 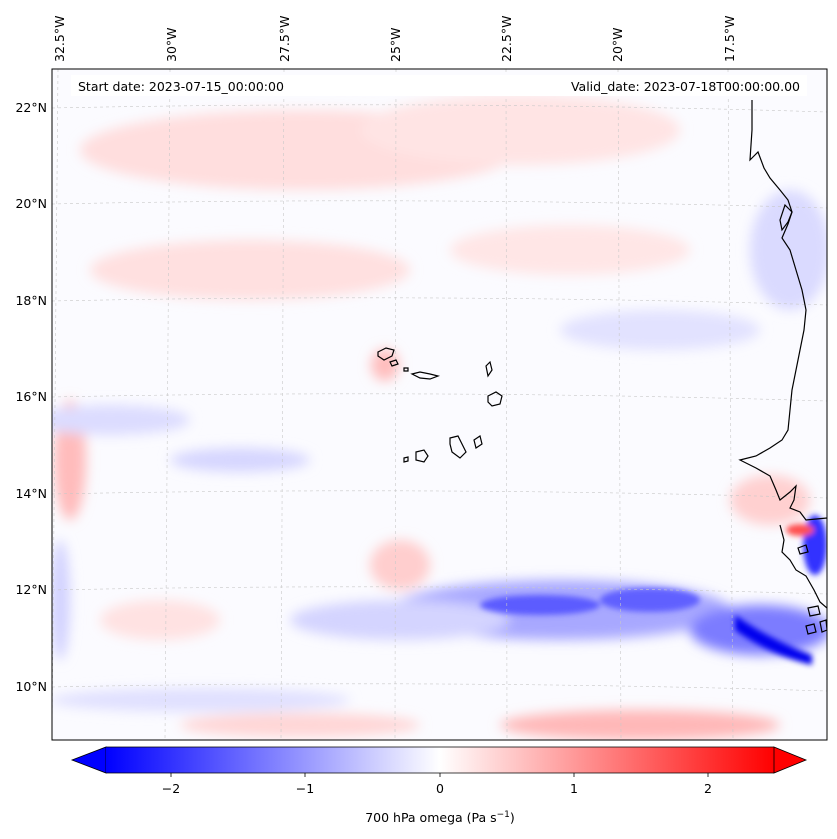 What do you see at coordinates (31, 203) in the screenshot?
I see `lat-label: 20°N` at bounding box center [31, 203].